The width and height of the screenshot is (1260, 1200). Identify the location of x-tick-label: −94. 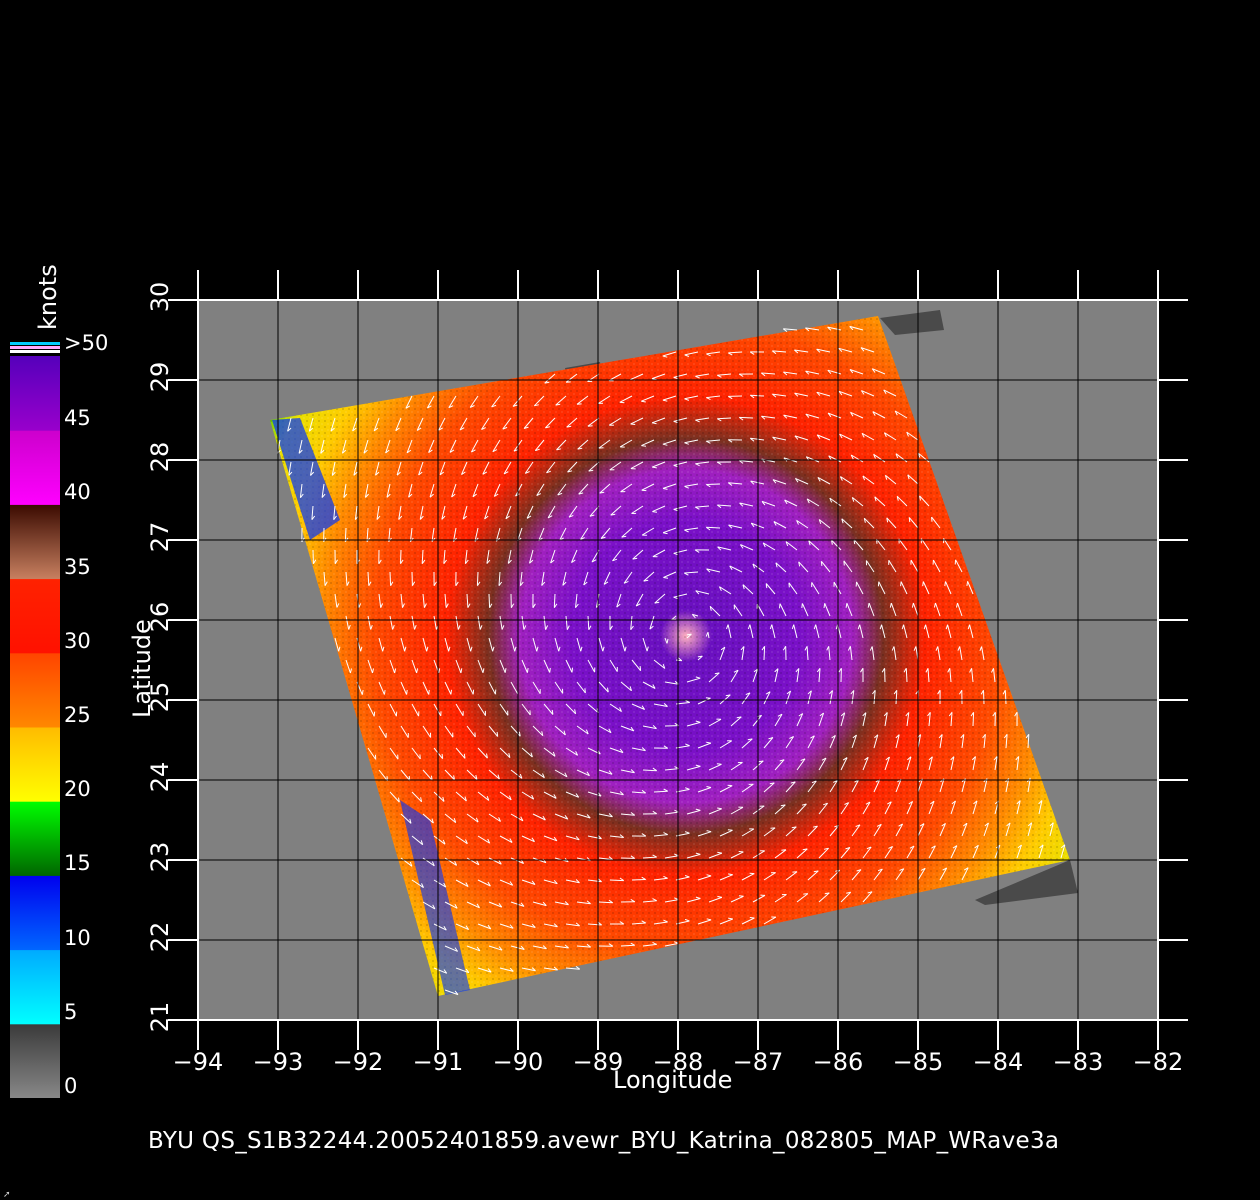
(198, 1062).